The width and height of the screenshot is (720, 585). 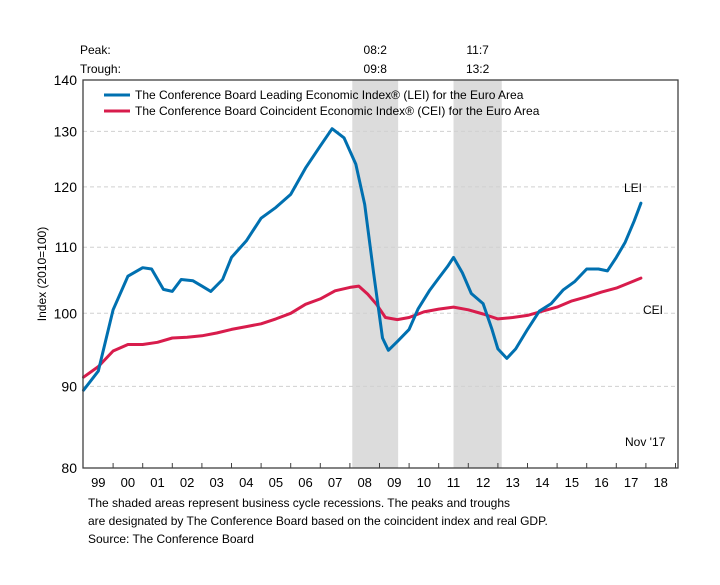 I want to click on y-tick-label: 80, so click(x=69, y=468).